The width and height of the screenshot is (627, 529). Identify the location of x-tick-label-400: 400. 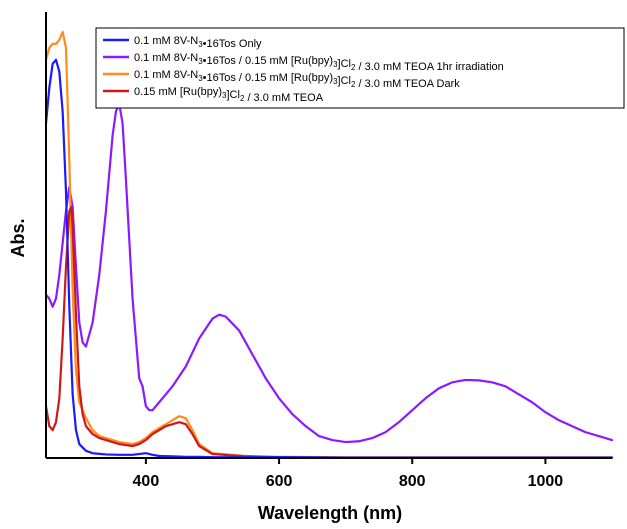
(146, 481).